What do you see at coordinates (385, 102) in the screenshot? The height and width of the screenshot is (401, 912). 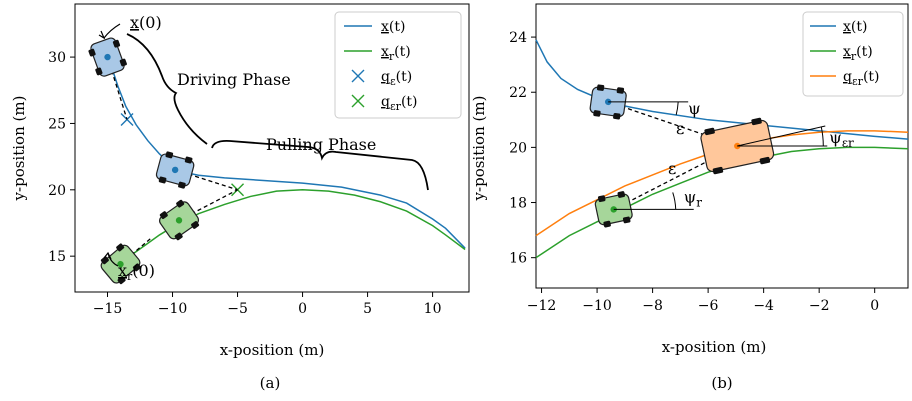 I see `legend-a-label-3-base: q` at bounding box center [385, 102].